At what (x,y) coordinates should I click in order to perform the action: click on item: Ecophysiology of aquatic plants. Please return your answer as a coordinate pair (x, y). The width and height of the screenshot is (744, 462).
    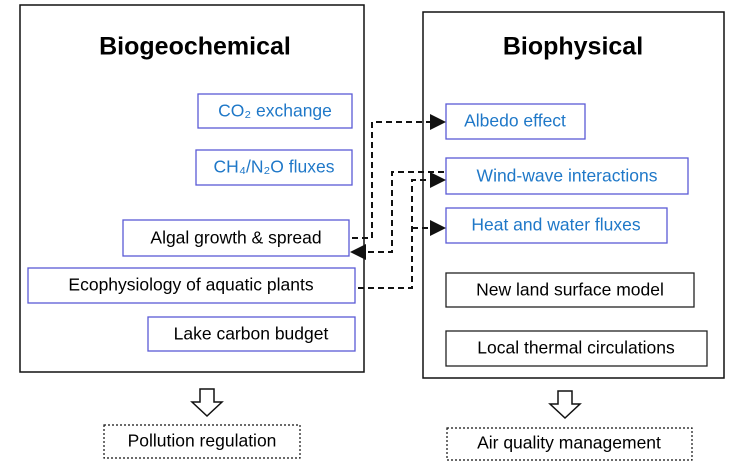
    Looking at the image, I should click on (190, 285).